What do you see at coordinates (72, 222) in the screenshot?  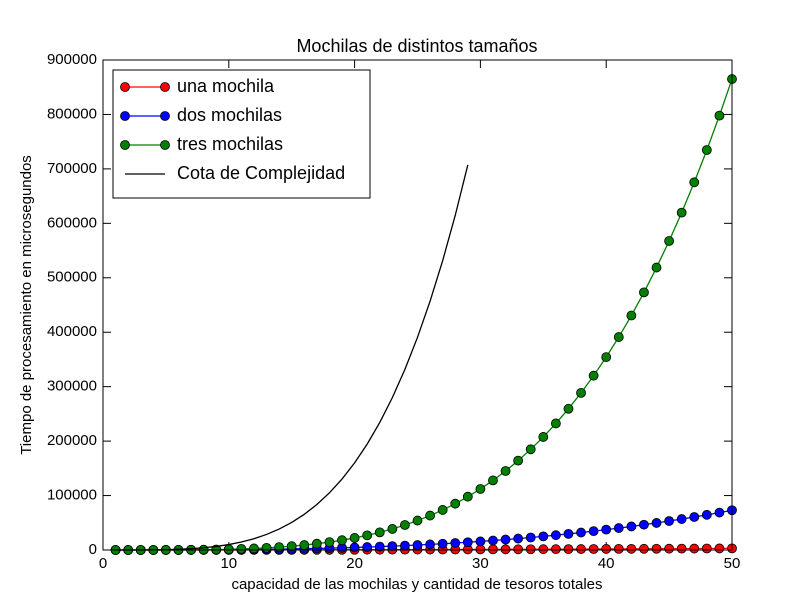 I see `y-tick-label: 600000` at bounding box center [72, 222].